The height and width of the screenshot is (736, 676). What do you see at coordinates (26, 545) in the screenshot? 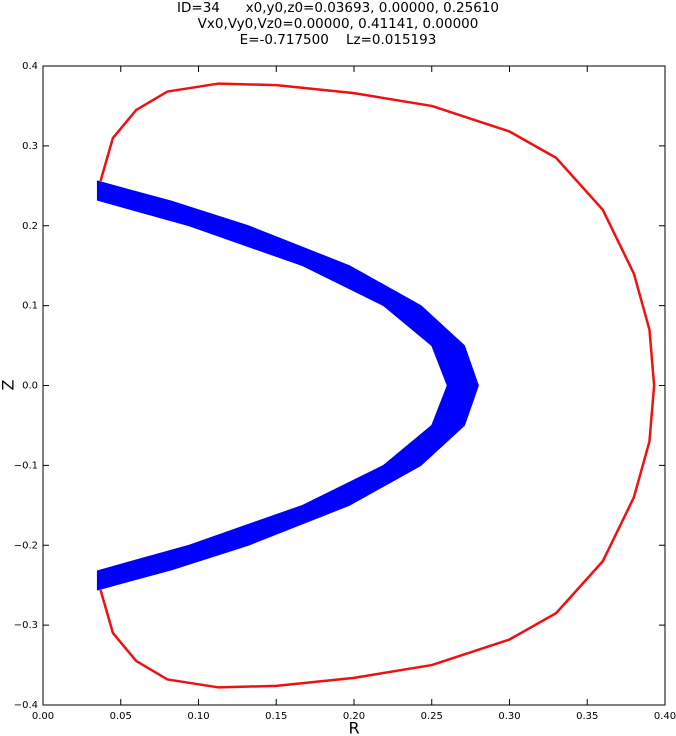
I see `y-tick-label: −0.2` at bounding box center [26, 545].